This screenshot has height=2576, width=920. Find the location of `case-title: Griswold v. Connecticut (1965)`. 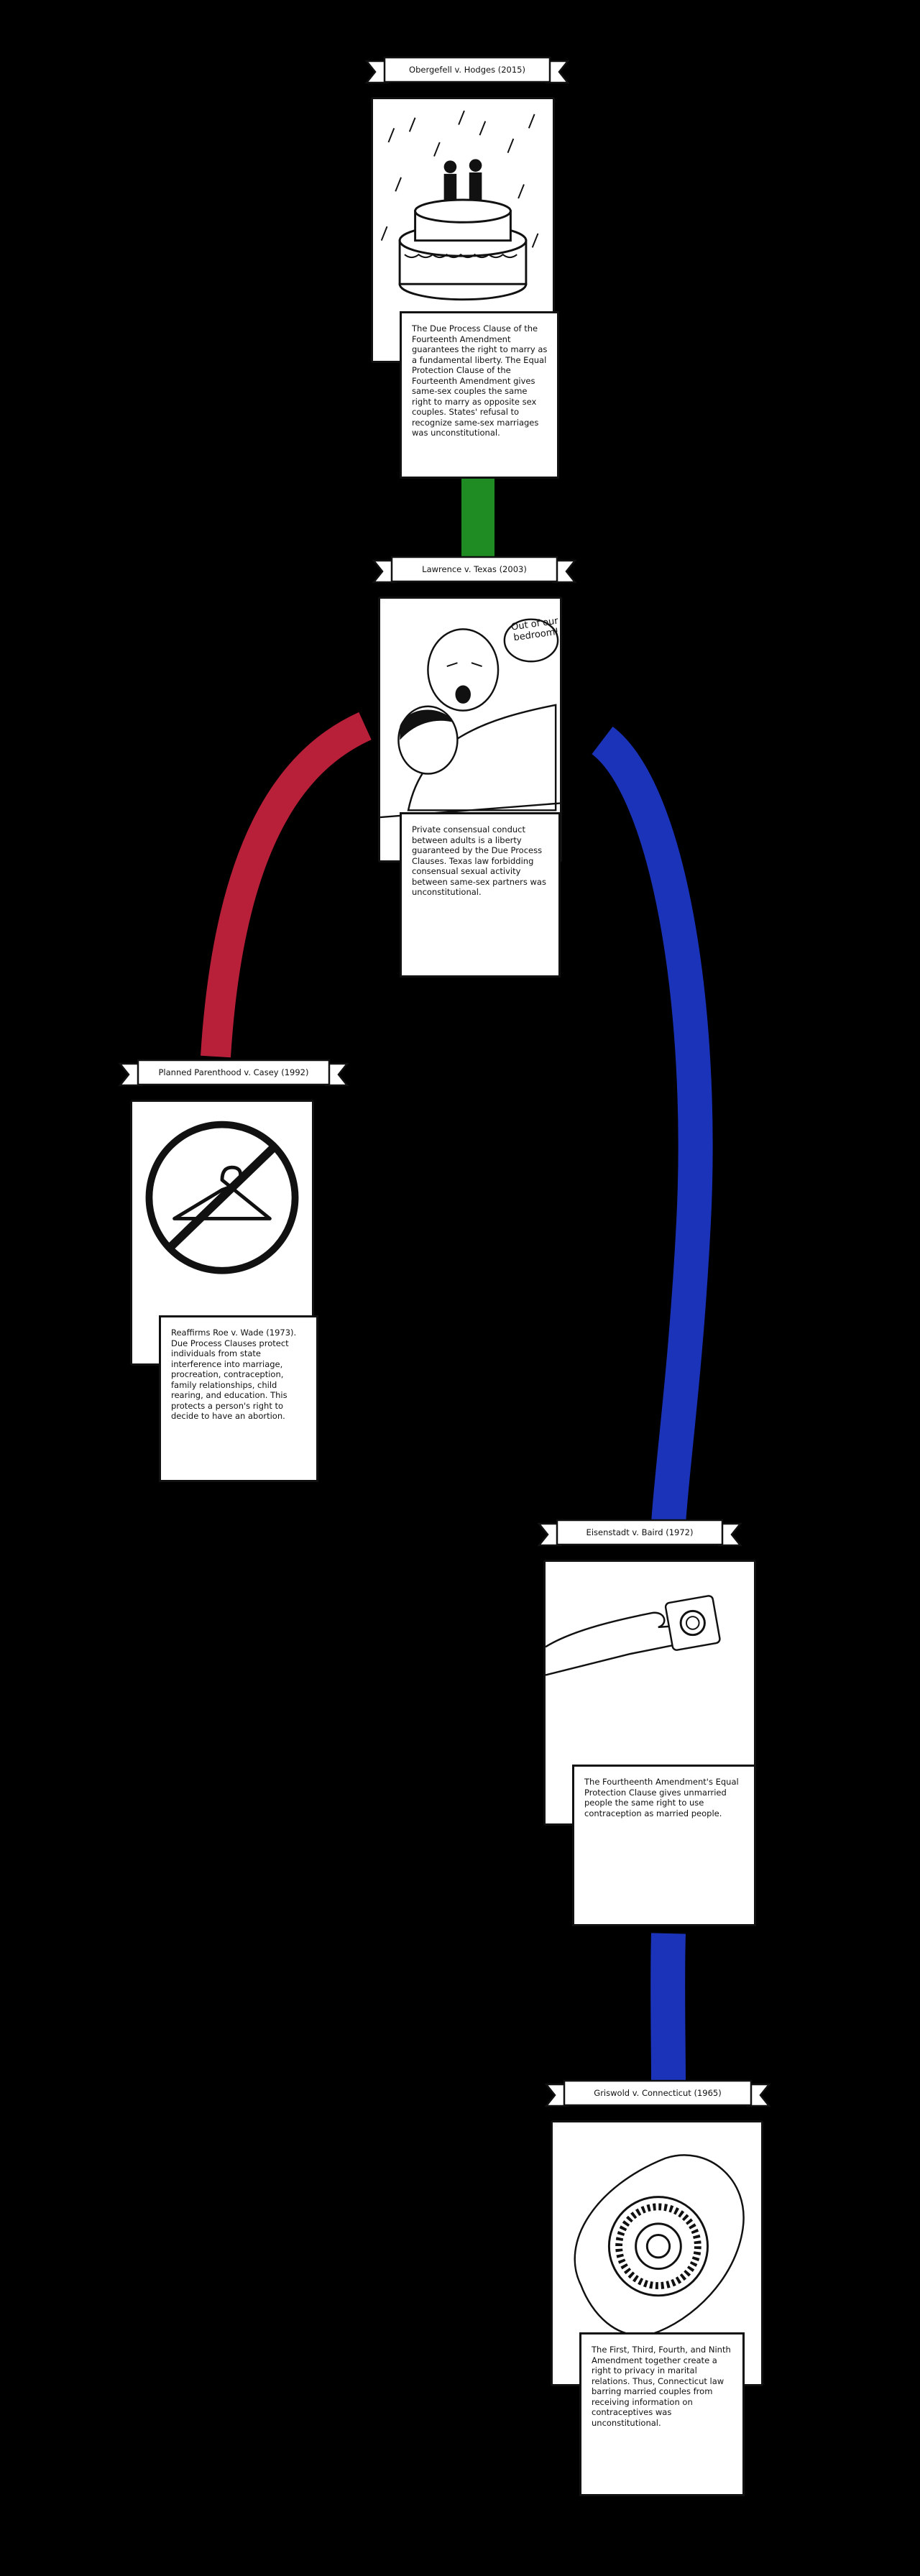

case-title: Griswold v. Connecticut (1965) is located at coordinates (658, 2093).